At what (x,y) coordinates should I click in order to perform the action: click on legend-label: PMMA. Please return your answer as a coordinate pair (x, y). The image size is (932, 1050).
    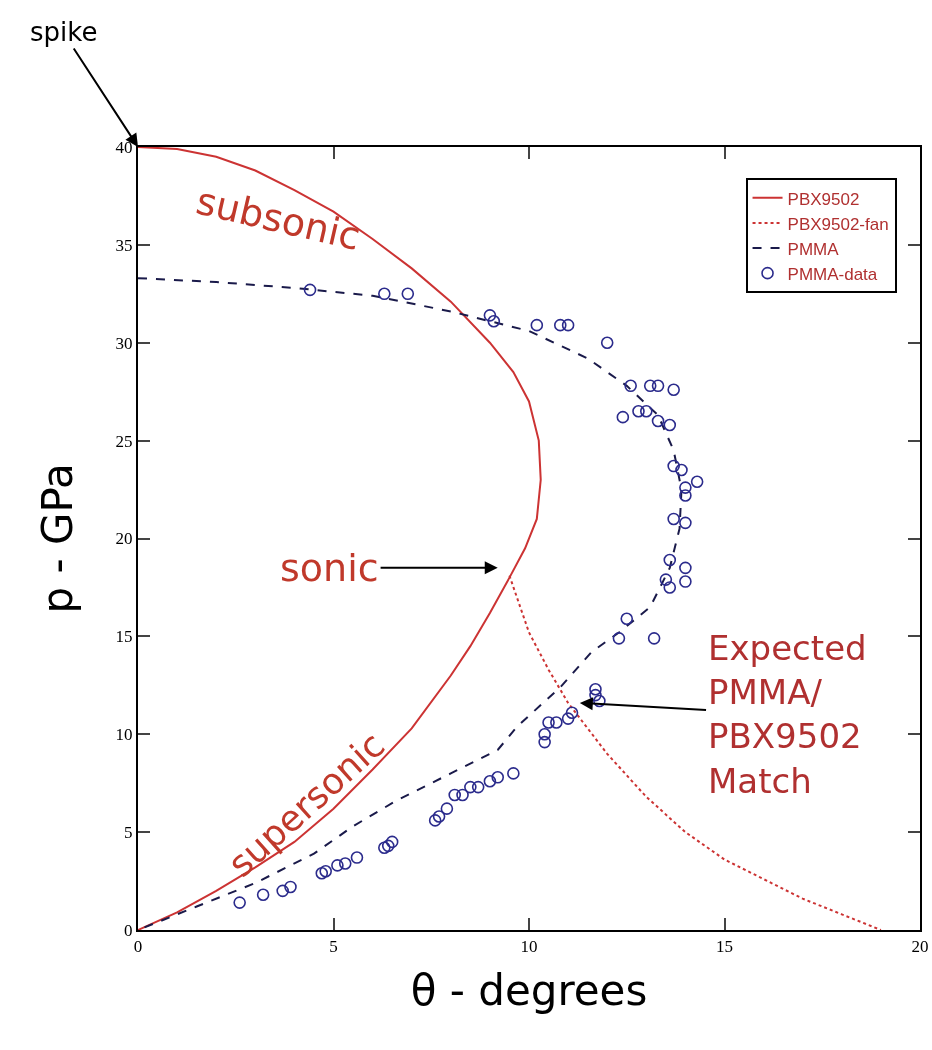
    Looking at the image, I should click on (813, 249).